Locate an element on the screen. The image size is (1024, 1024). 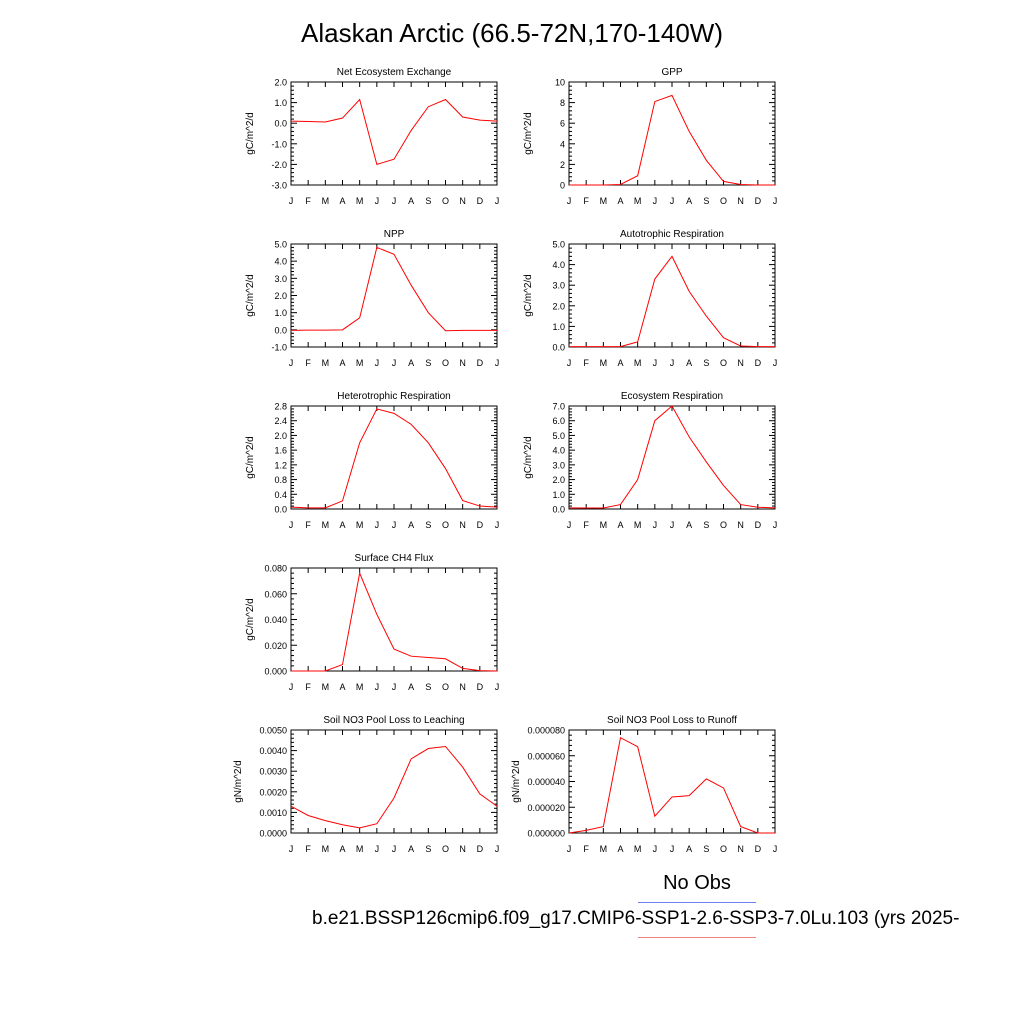
y-tick-label: 1.6 is located at coordinates (280, 451).